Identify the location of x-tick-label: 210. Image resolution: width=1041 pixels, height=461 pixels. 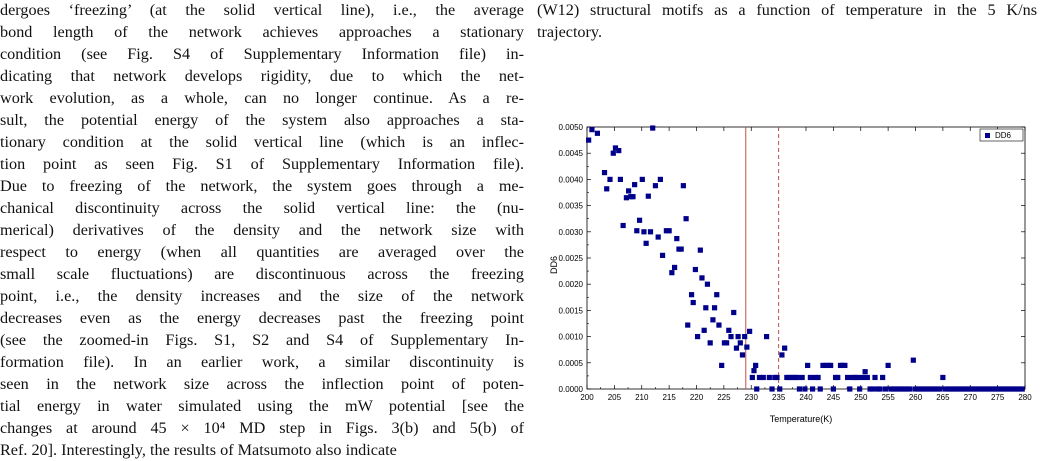
(642, 397).